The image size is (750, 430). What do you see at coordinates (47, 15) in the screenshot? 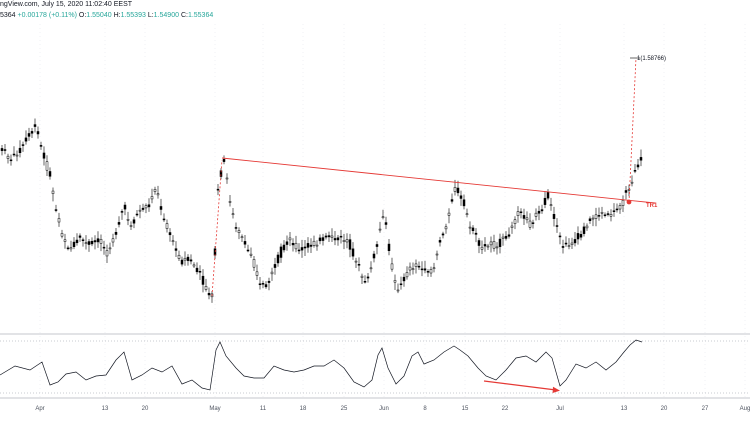
I see `header-change: +0.00178 (+0.11%)` at bounding box center [47, 15].